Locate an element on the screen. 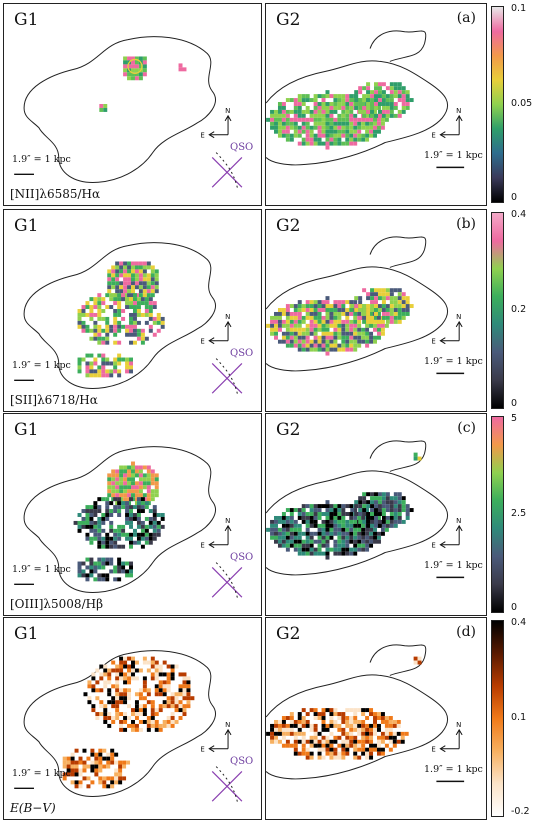 Image resolution: width=534 pixels, height=829 pixels. g1-panel-4: N E G1 E(B−V) 1.9″ = 1 kpc QSO is located at coordinates (132, 718).